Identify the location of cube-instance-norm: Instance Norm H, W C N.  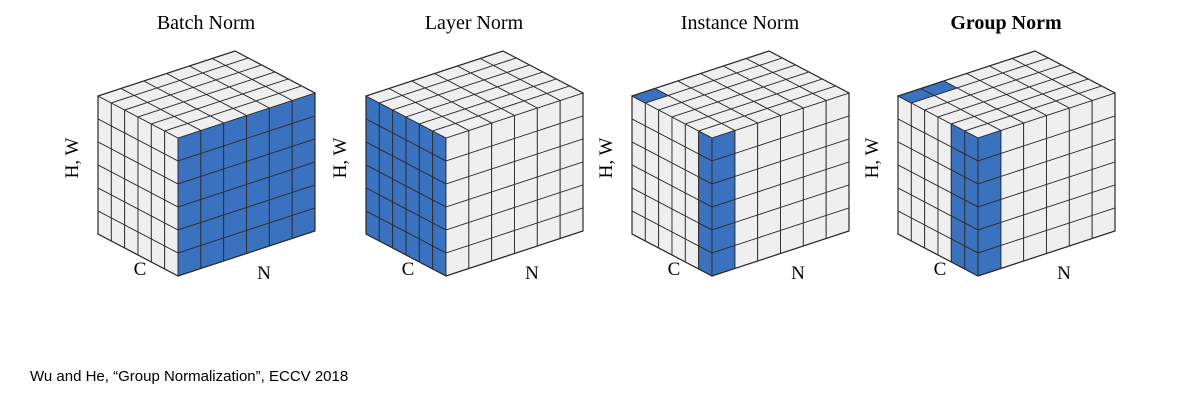
(723, 148).